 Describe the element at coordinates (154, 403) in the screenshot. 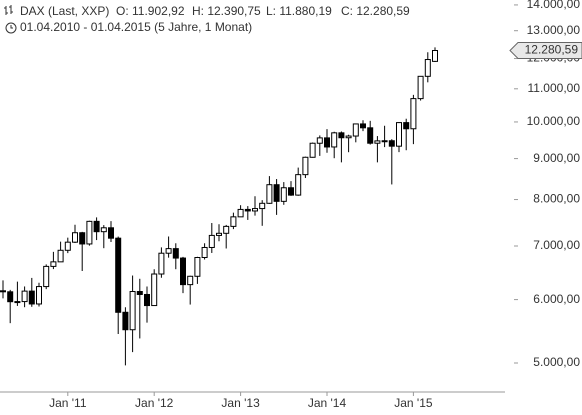

I see `x-tick-label: Jan '12` at that location.